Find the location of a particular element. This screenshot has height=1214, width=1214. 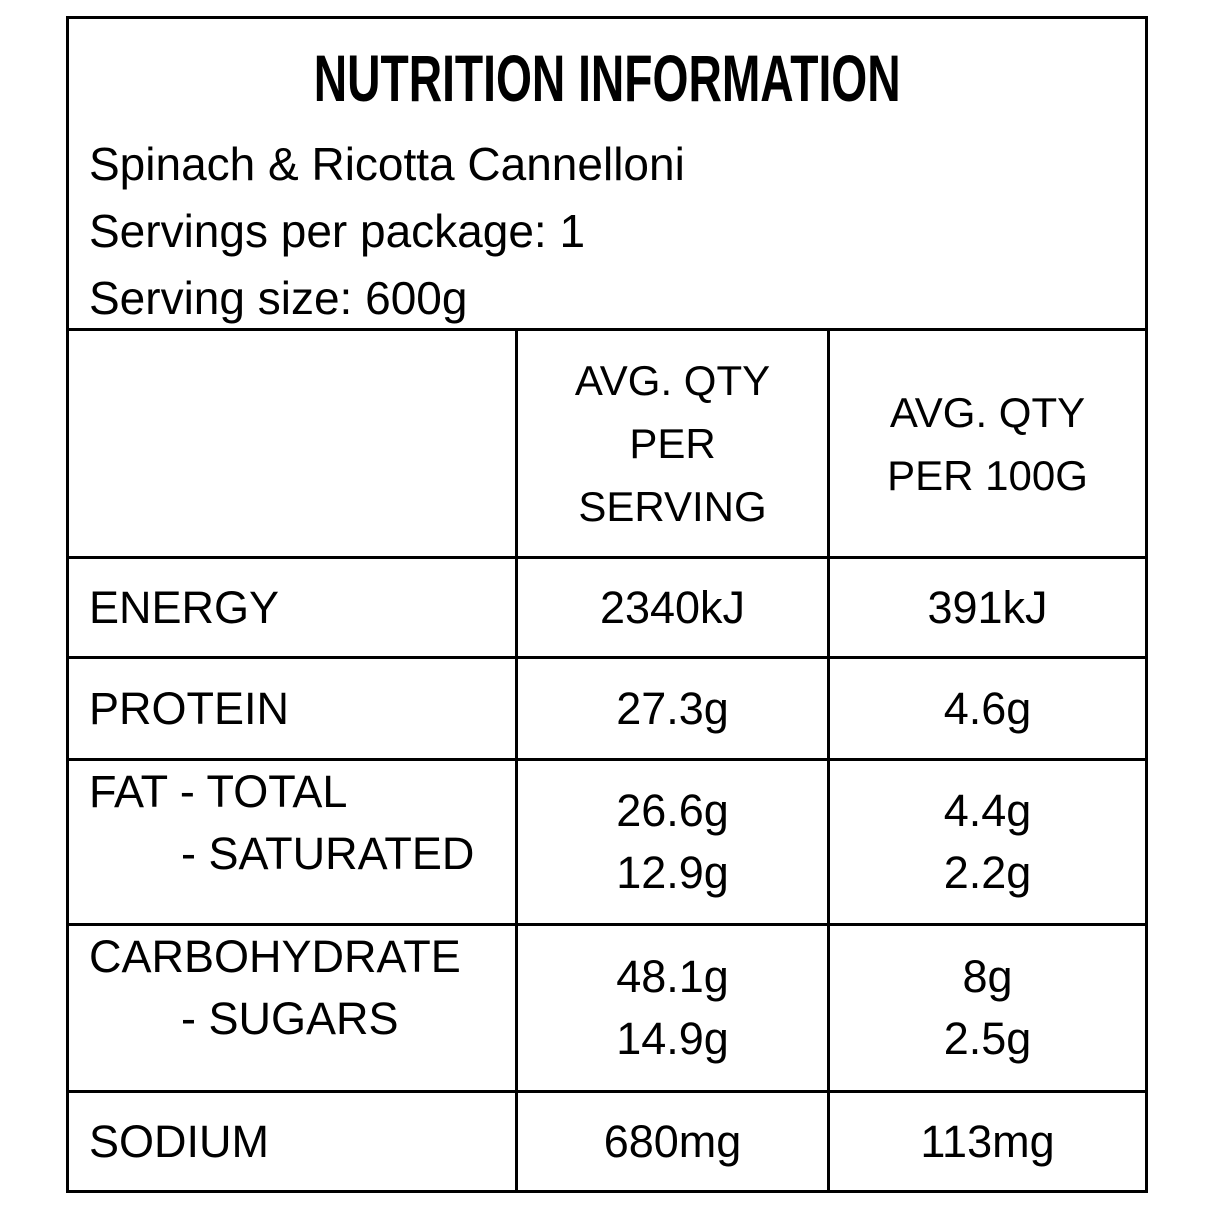

row-energy-per-100g: 391kJ is located at coordinates (987, 607).